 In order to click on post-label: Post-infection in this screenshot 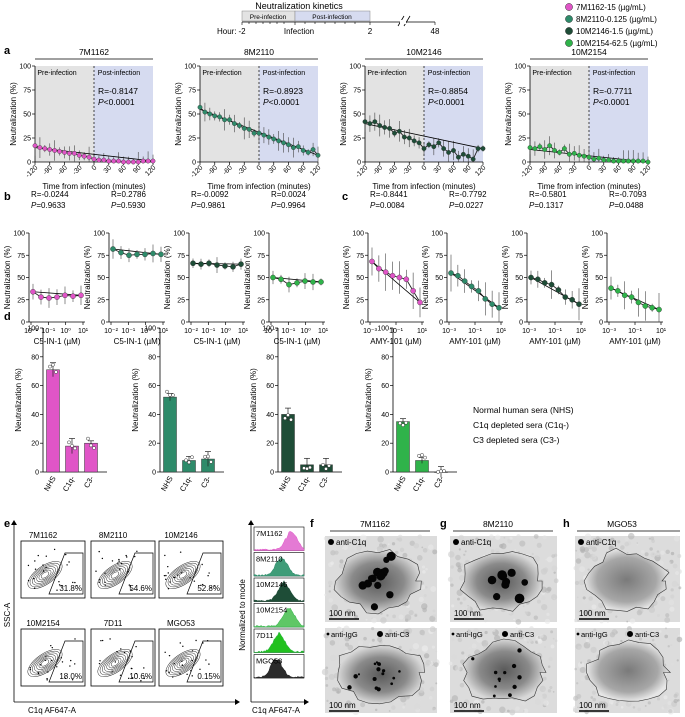, I will do `click(119, 73)`.